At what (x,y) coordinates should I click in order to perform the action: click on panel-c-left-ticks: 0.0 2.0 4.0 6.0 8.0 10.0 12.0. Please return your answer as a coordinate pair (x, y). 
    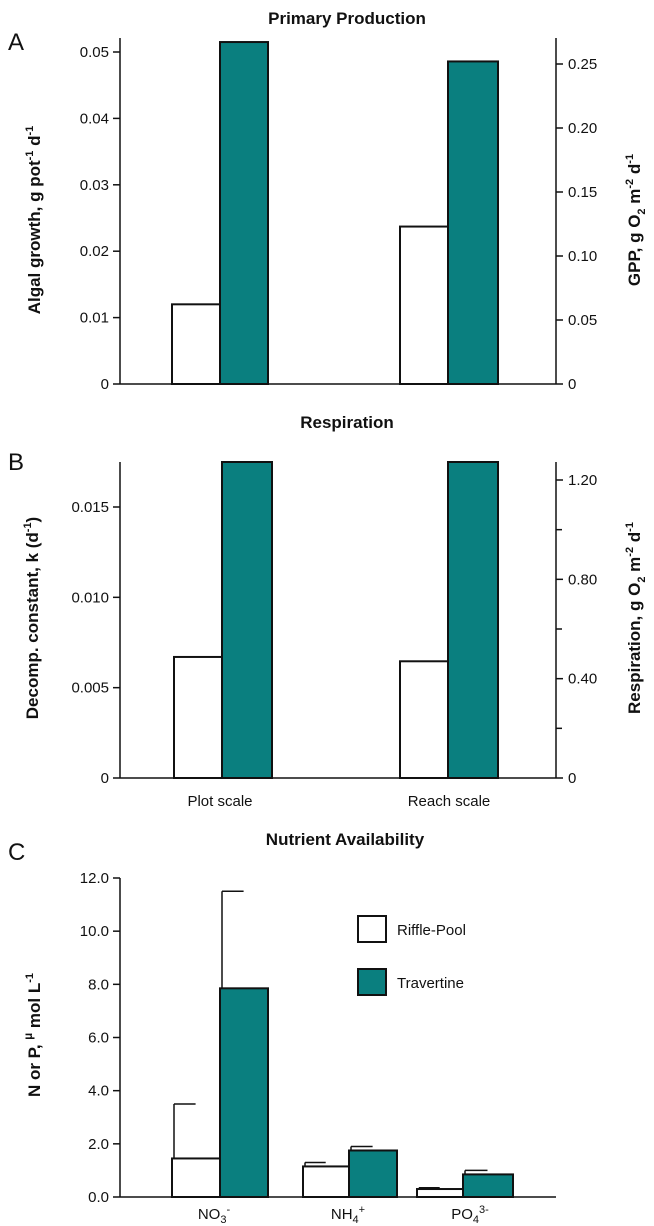
    Looking at the image, I should click on (100, 1038).